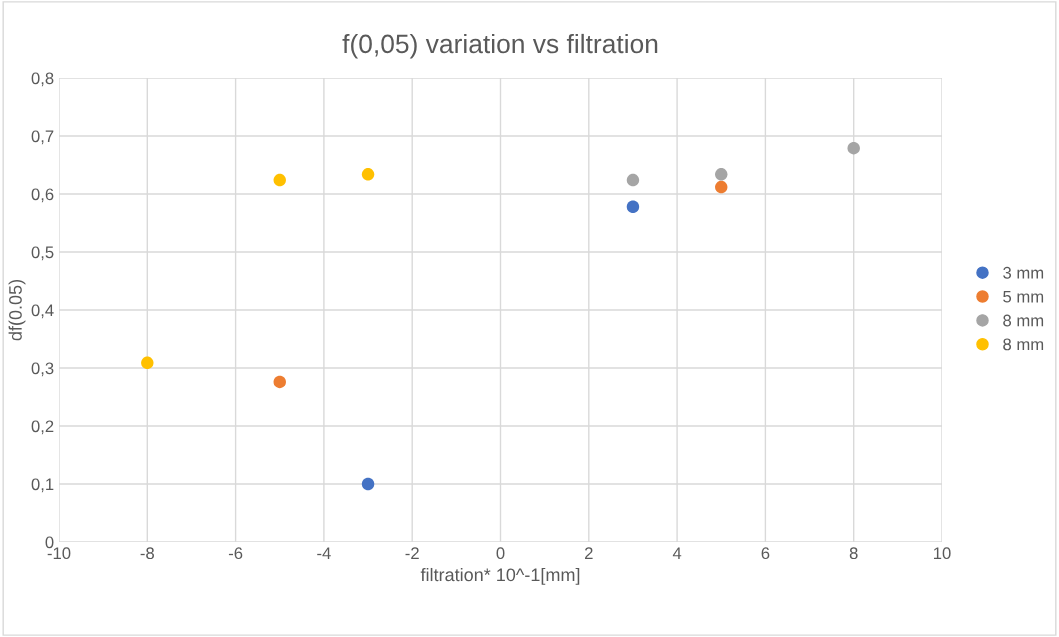 Image resolution: width=1059 pixels, height=637 pixels. What do you see at coordinates (49, 542) in the screenshot?
I see `y-tick-label: 0` at bounding box center [49, 542].